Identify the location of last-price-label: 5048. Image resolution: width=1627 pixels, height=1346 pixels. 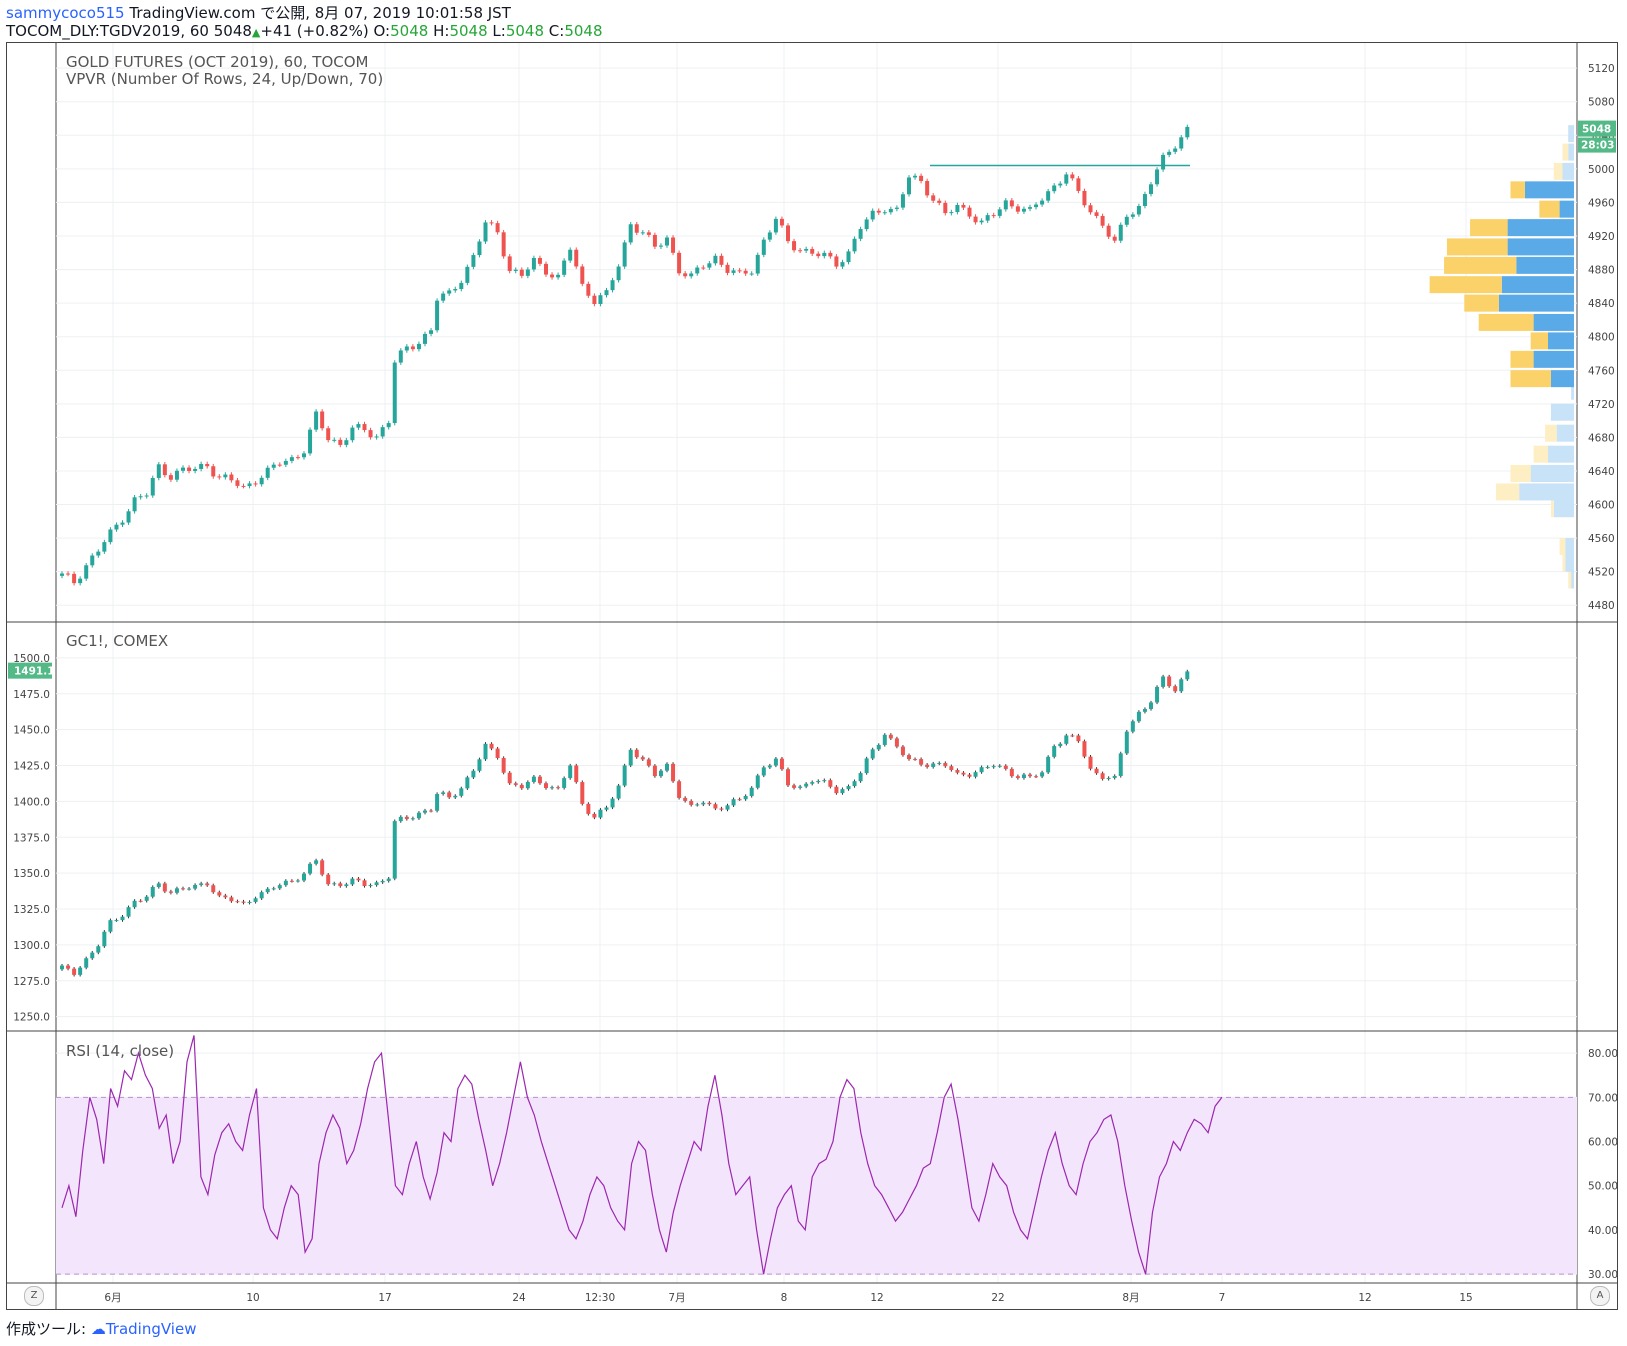
(1596, 130).